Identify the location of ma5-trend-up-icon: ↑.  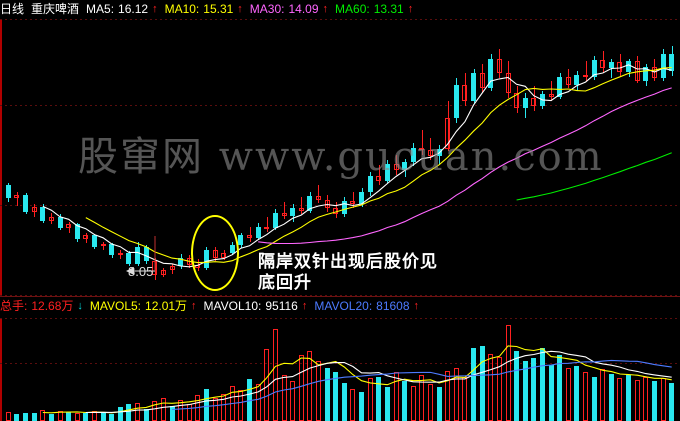
(155, 9).